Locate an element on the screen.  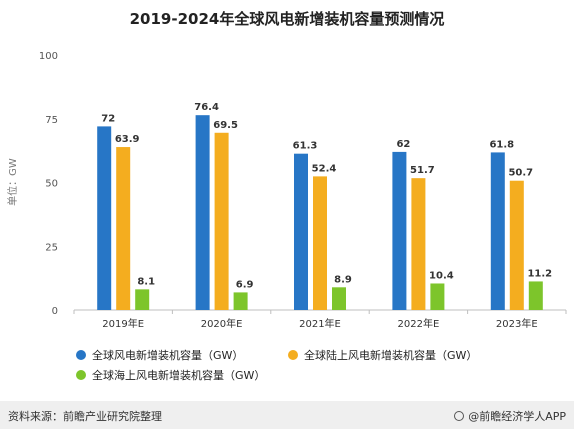
data-label: 51.7 is located at coordinates (422, 170).